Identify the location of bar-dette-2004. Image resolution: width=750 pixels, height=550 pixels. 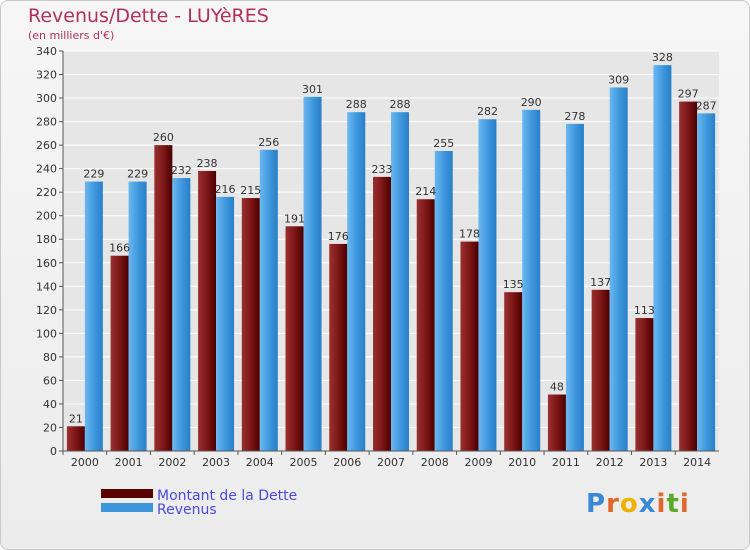
(250, 324).